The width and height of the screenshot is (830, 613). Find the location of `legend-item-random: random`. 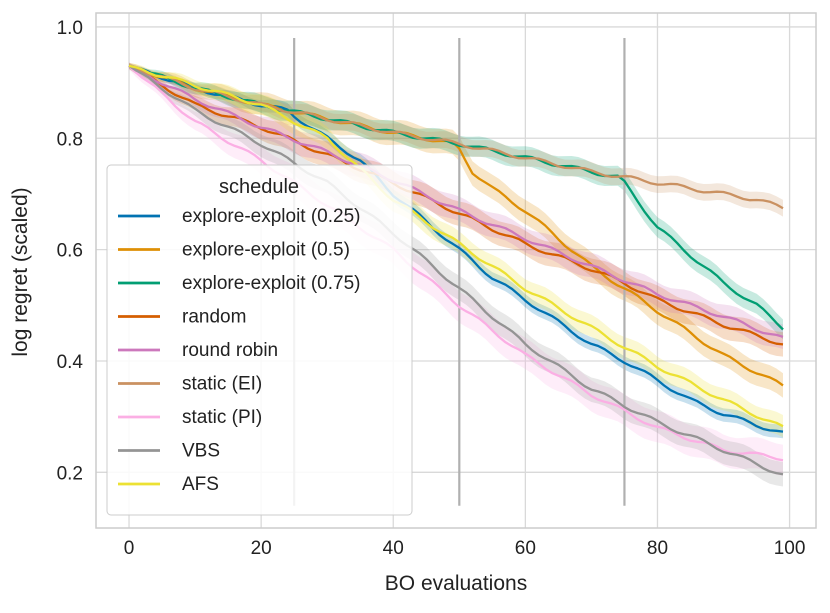

legend-item-random: random is located at coordinates (182, 317).